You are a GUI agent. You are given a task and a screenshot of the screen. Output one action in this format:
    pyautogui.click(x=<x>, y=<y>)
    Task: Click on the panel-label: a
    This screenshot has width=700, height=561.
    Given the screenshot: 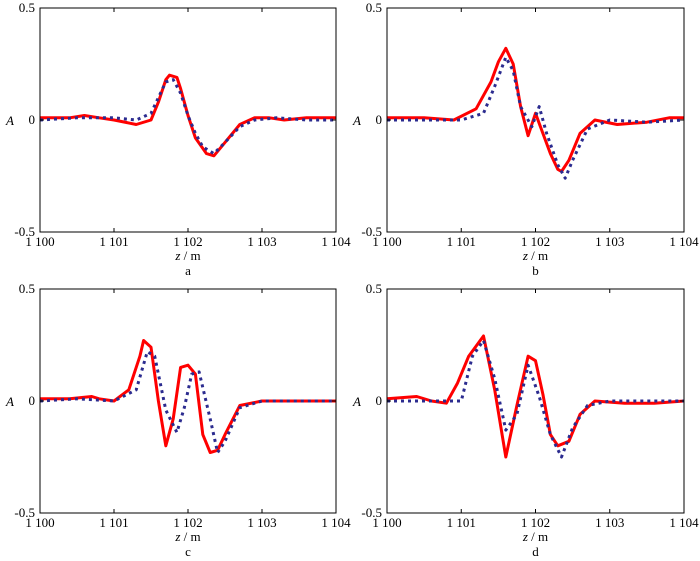 What is the action you would take?
    pyautogui.click(x=188, y=270)
    